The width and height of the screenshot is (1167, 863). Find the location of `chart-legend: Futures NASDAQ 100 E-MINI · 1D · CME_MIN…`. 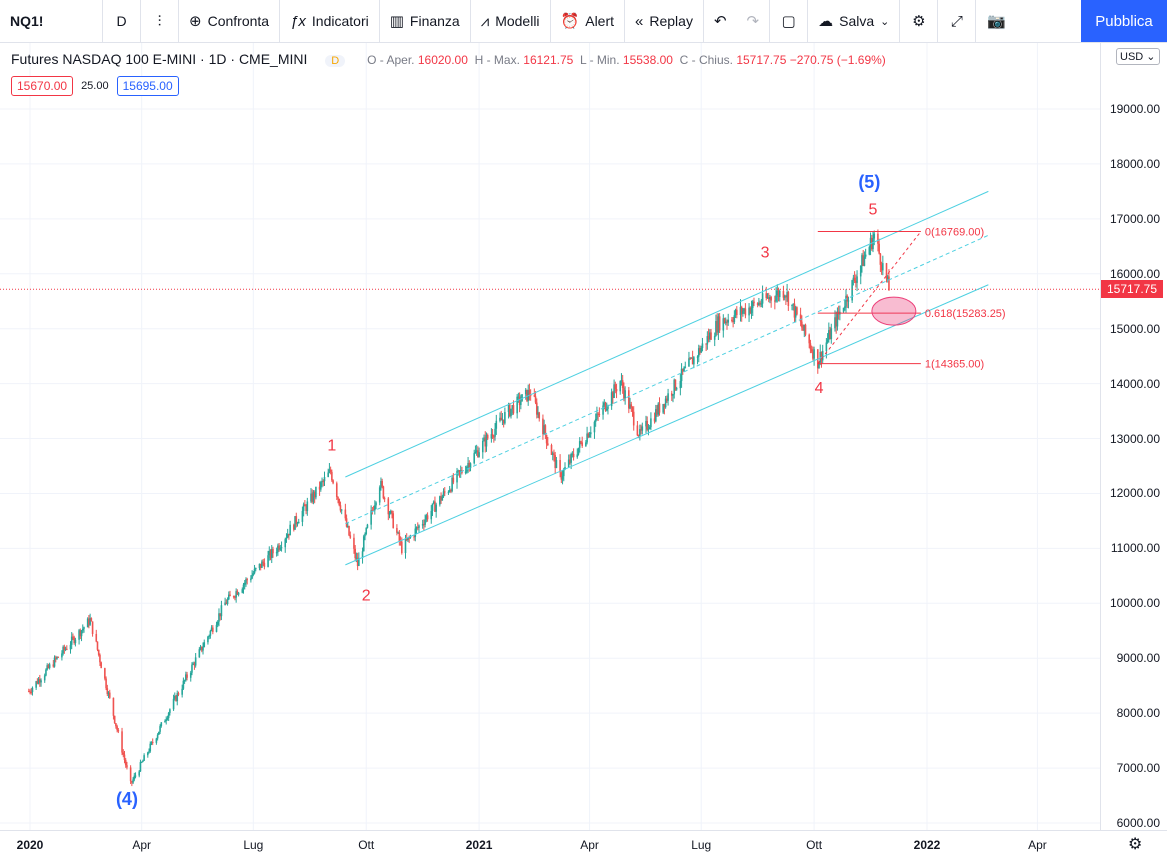

chart-legend: Futures NASDAQ 100 E-MINI · 1D · CME_MIN… is located at coordinates (448, 59).